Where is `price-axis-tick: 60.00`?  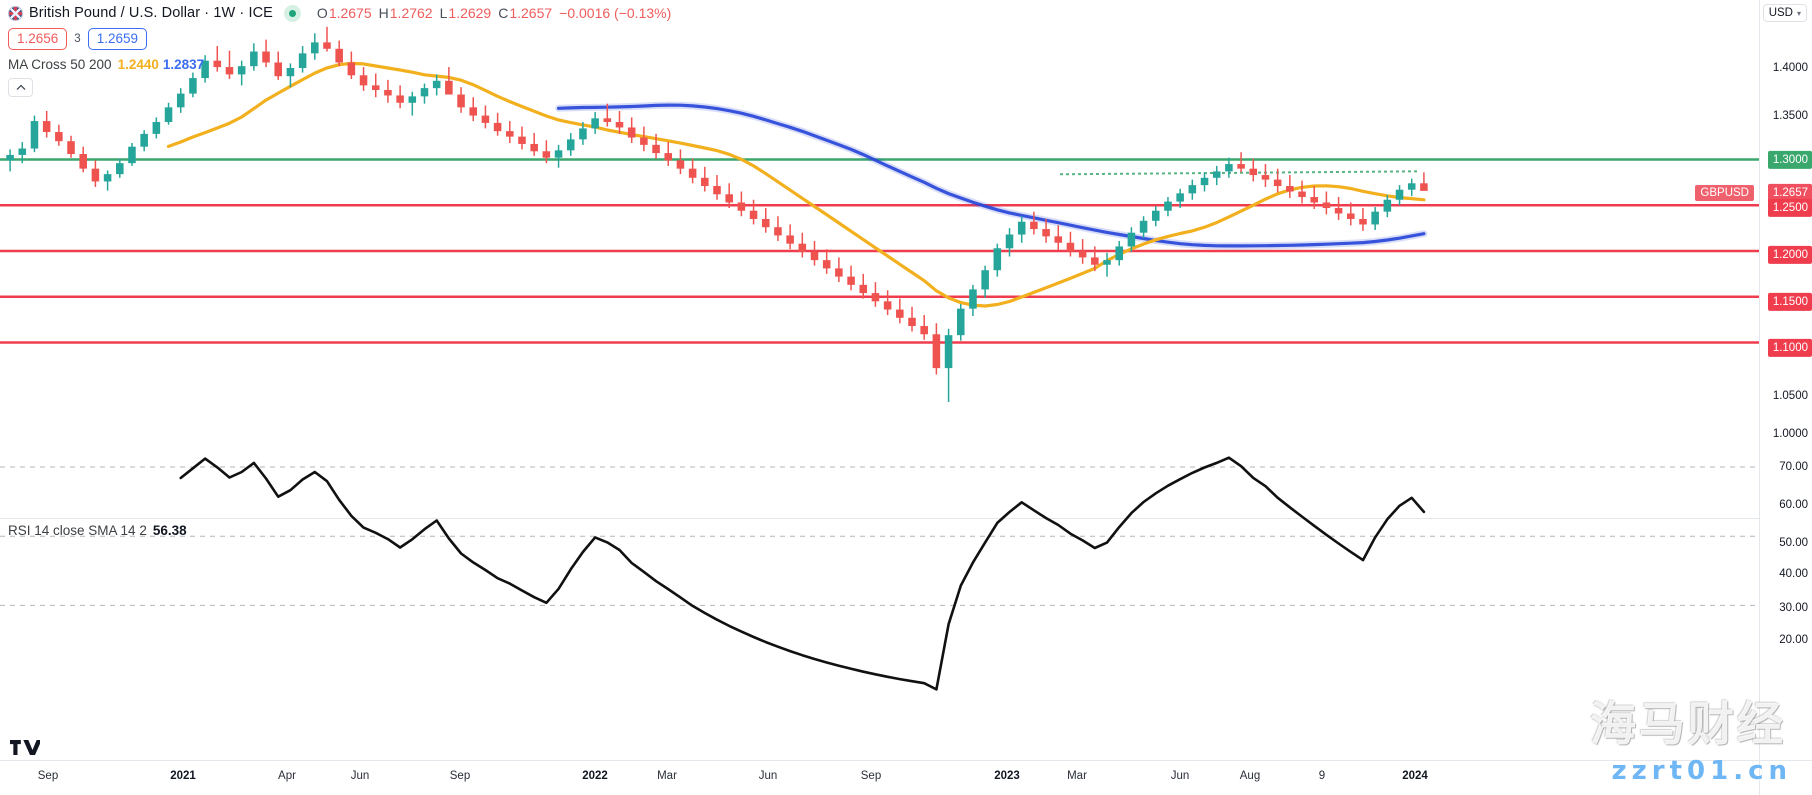
price-axis-tick: 60.00 is located at coordinates (1793, 505).